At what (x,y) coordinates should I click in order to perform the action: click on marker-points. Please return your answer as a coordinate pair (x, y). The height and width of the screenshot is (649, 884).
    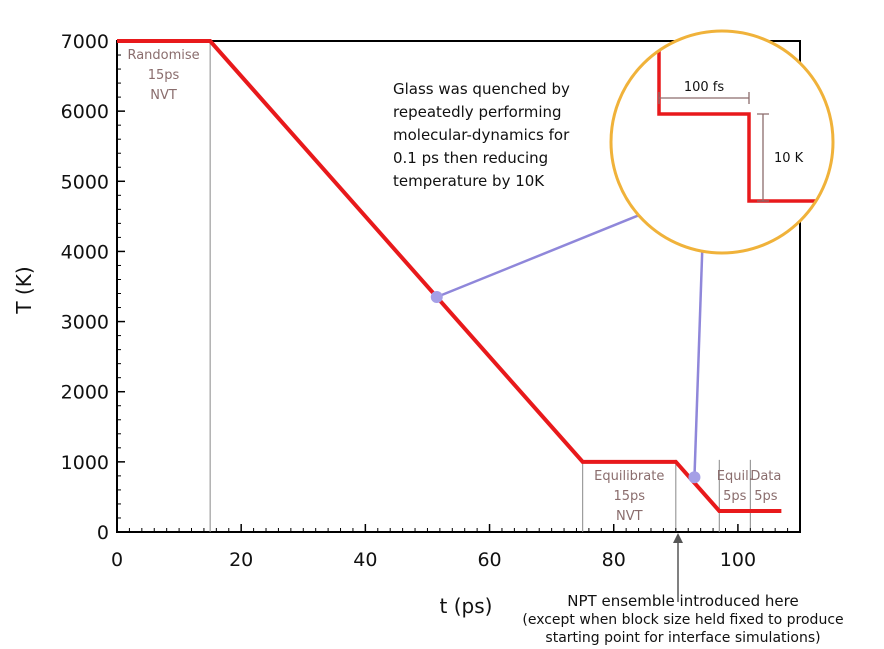
    Looking at the image, I should click on (565, 387).